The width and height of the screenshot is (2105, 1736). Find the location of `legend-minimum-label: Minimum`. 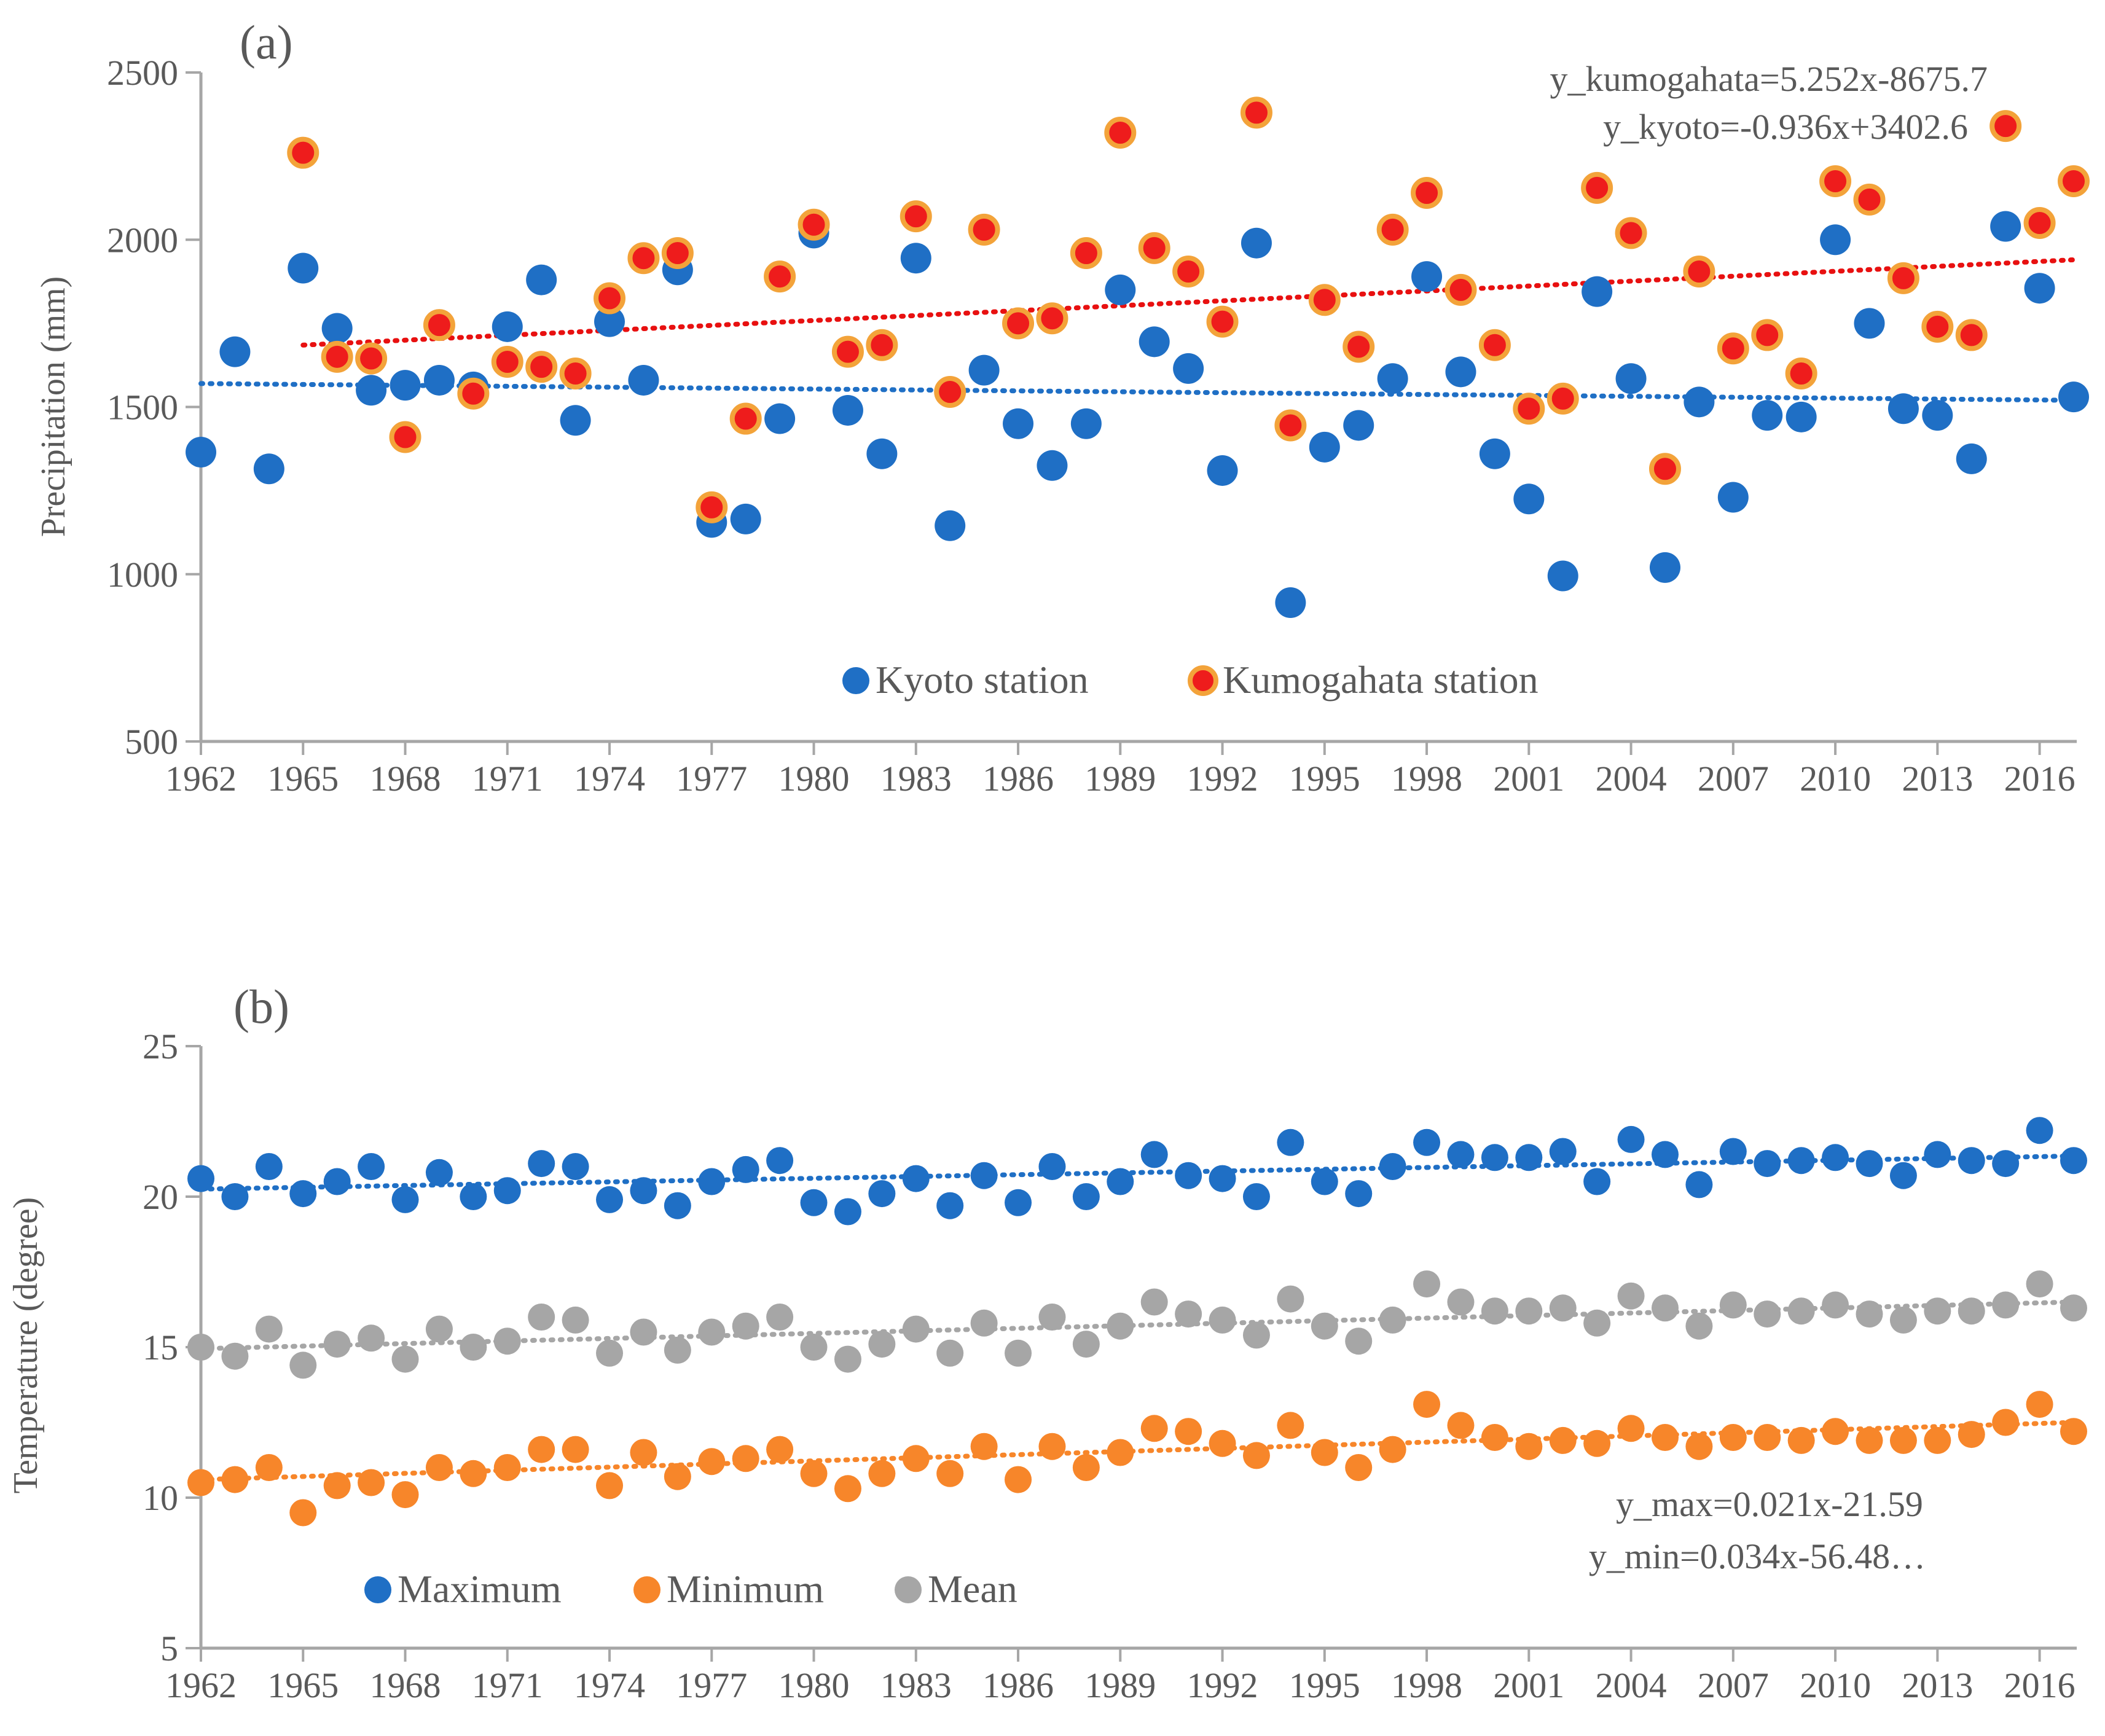

legend-minimum-label: Minimum is located at coordinates (745, 1589).